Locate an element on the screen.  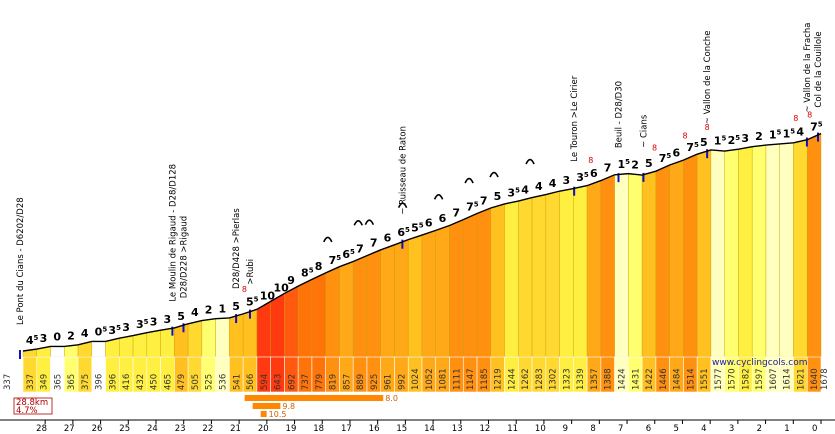
gradient-label-3: 2 is located at coordinates (71, 336).